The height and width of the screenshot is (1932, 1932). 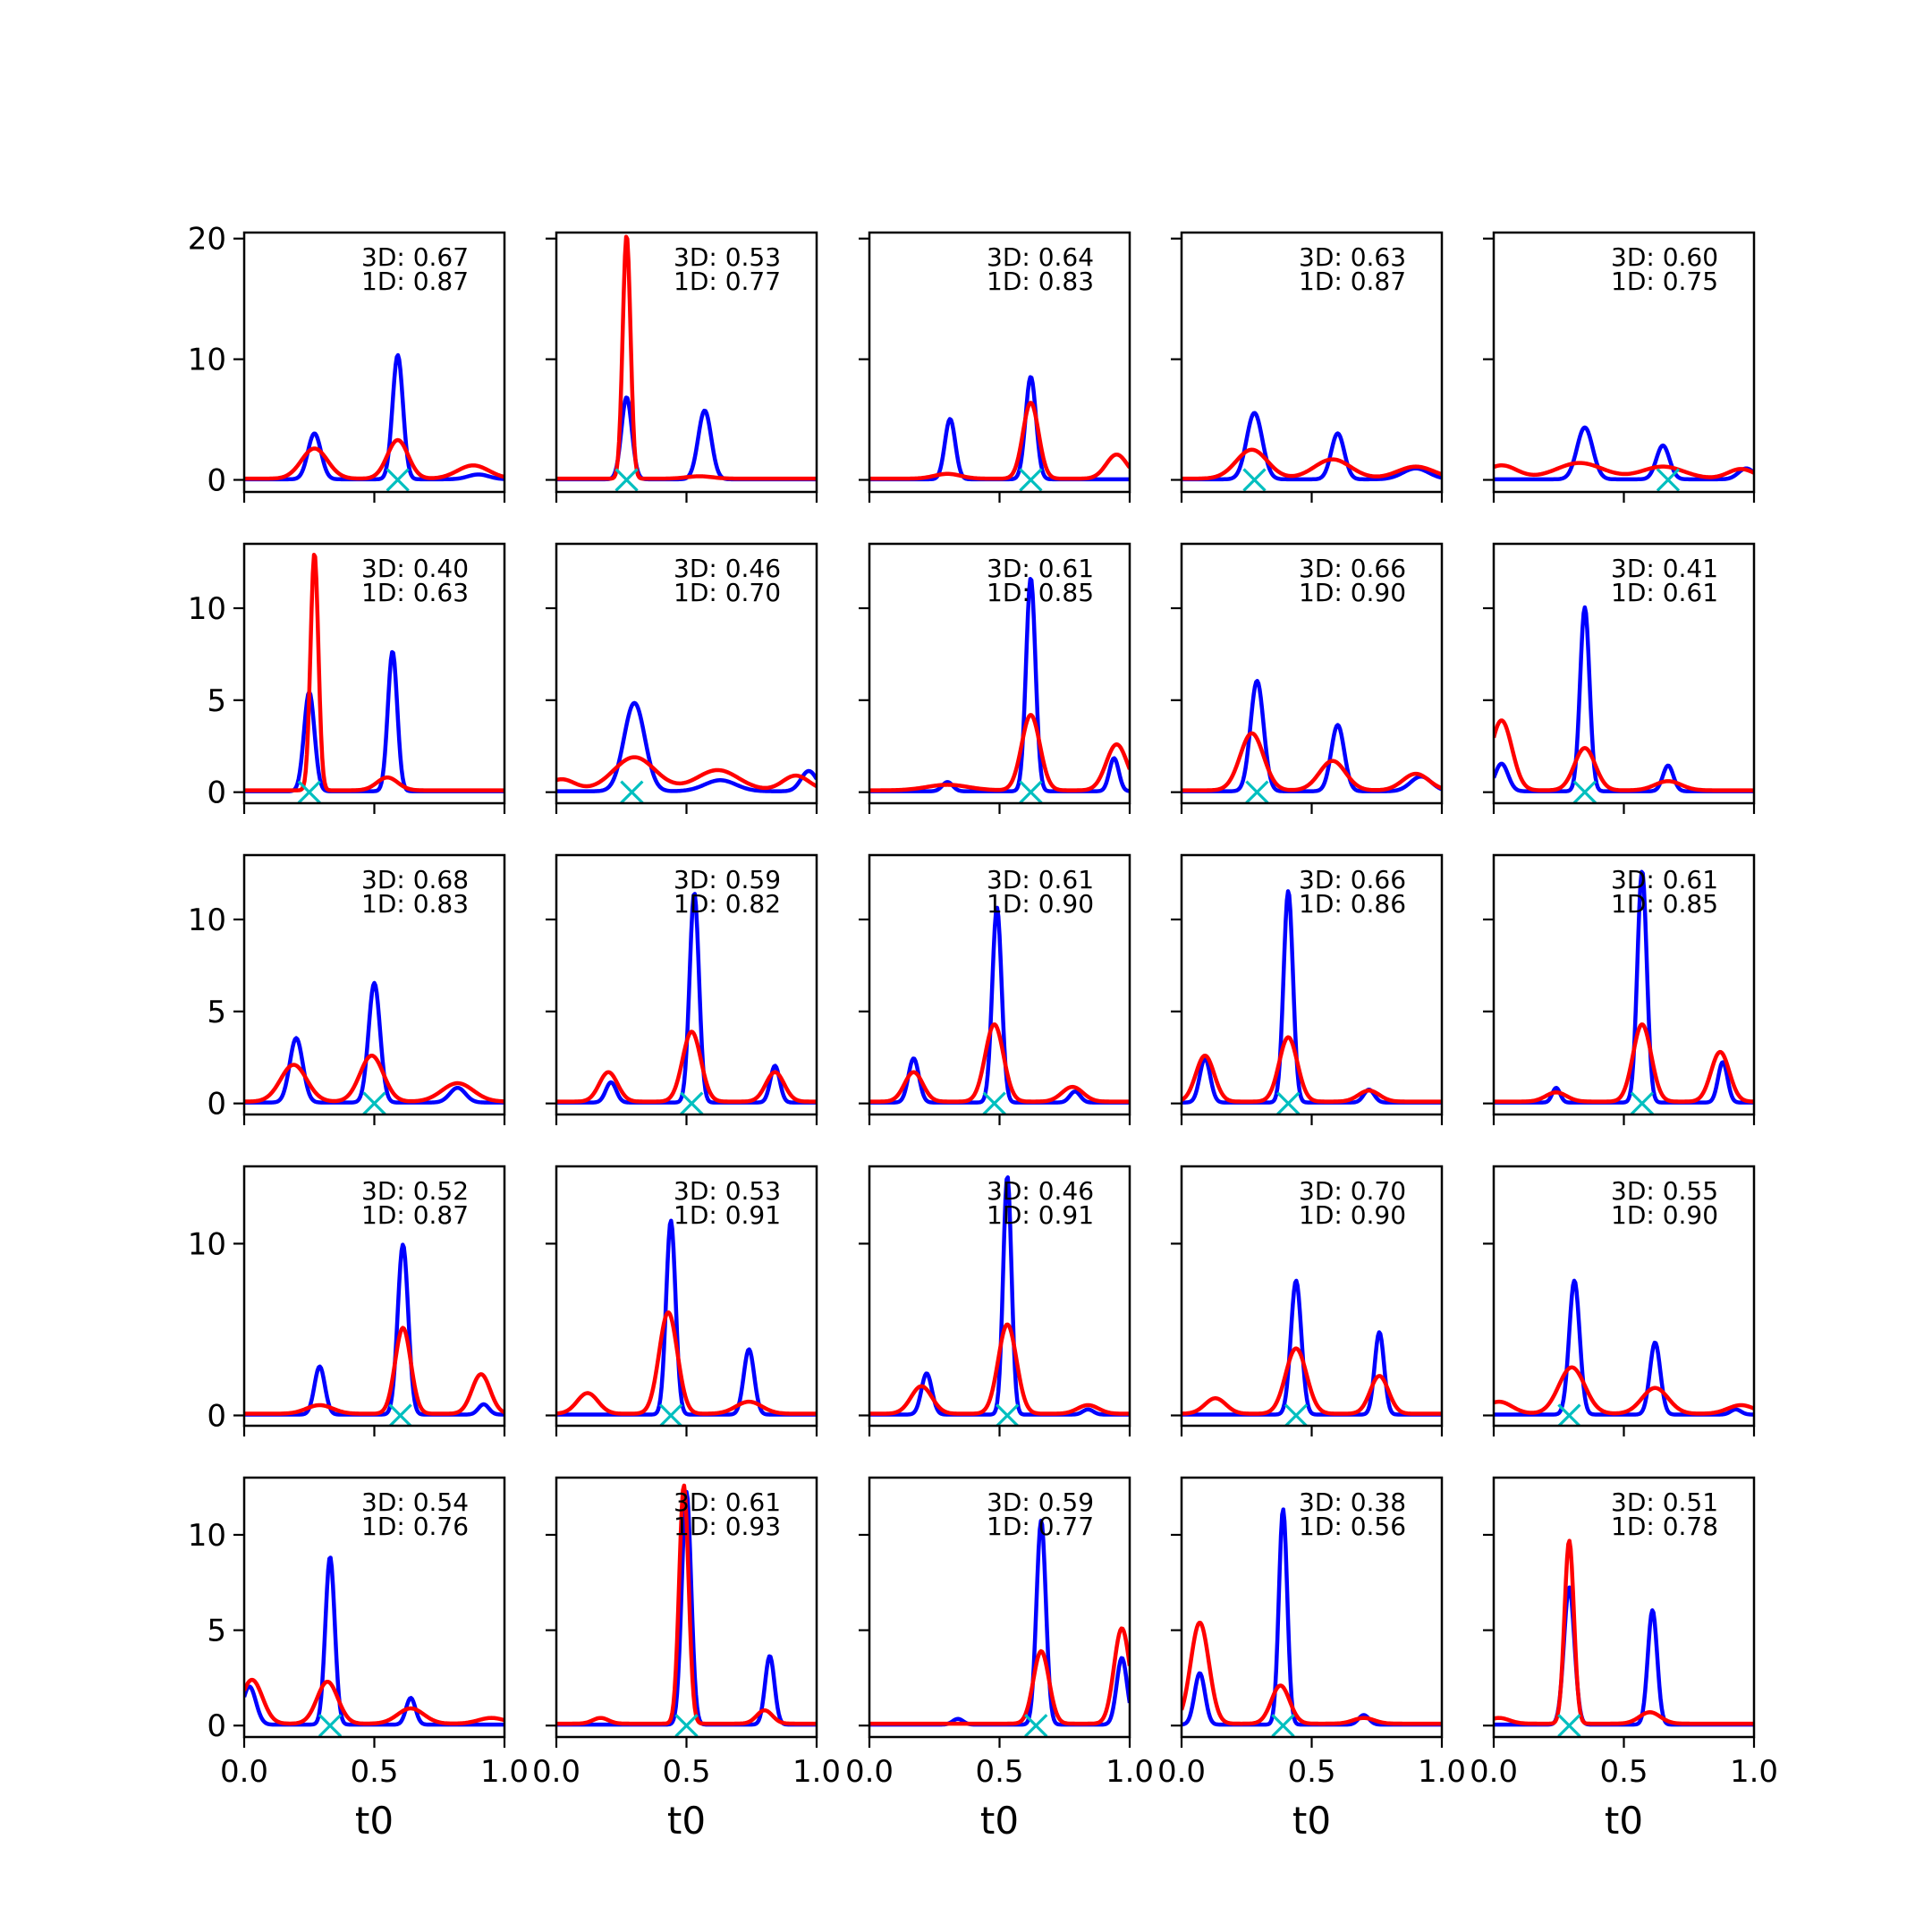 I want to click on score-3d-label: 3D: 0.52, so click(x=415, y=1191).